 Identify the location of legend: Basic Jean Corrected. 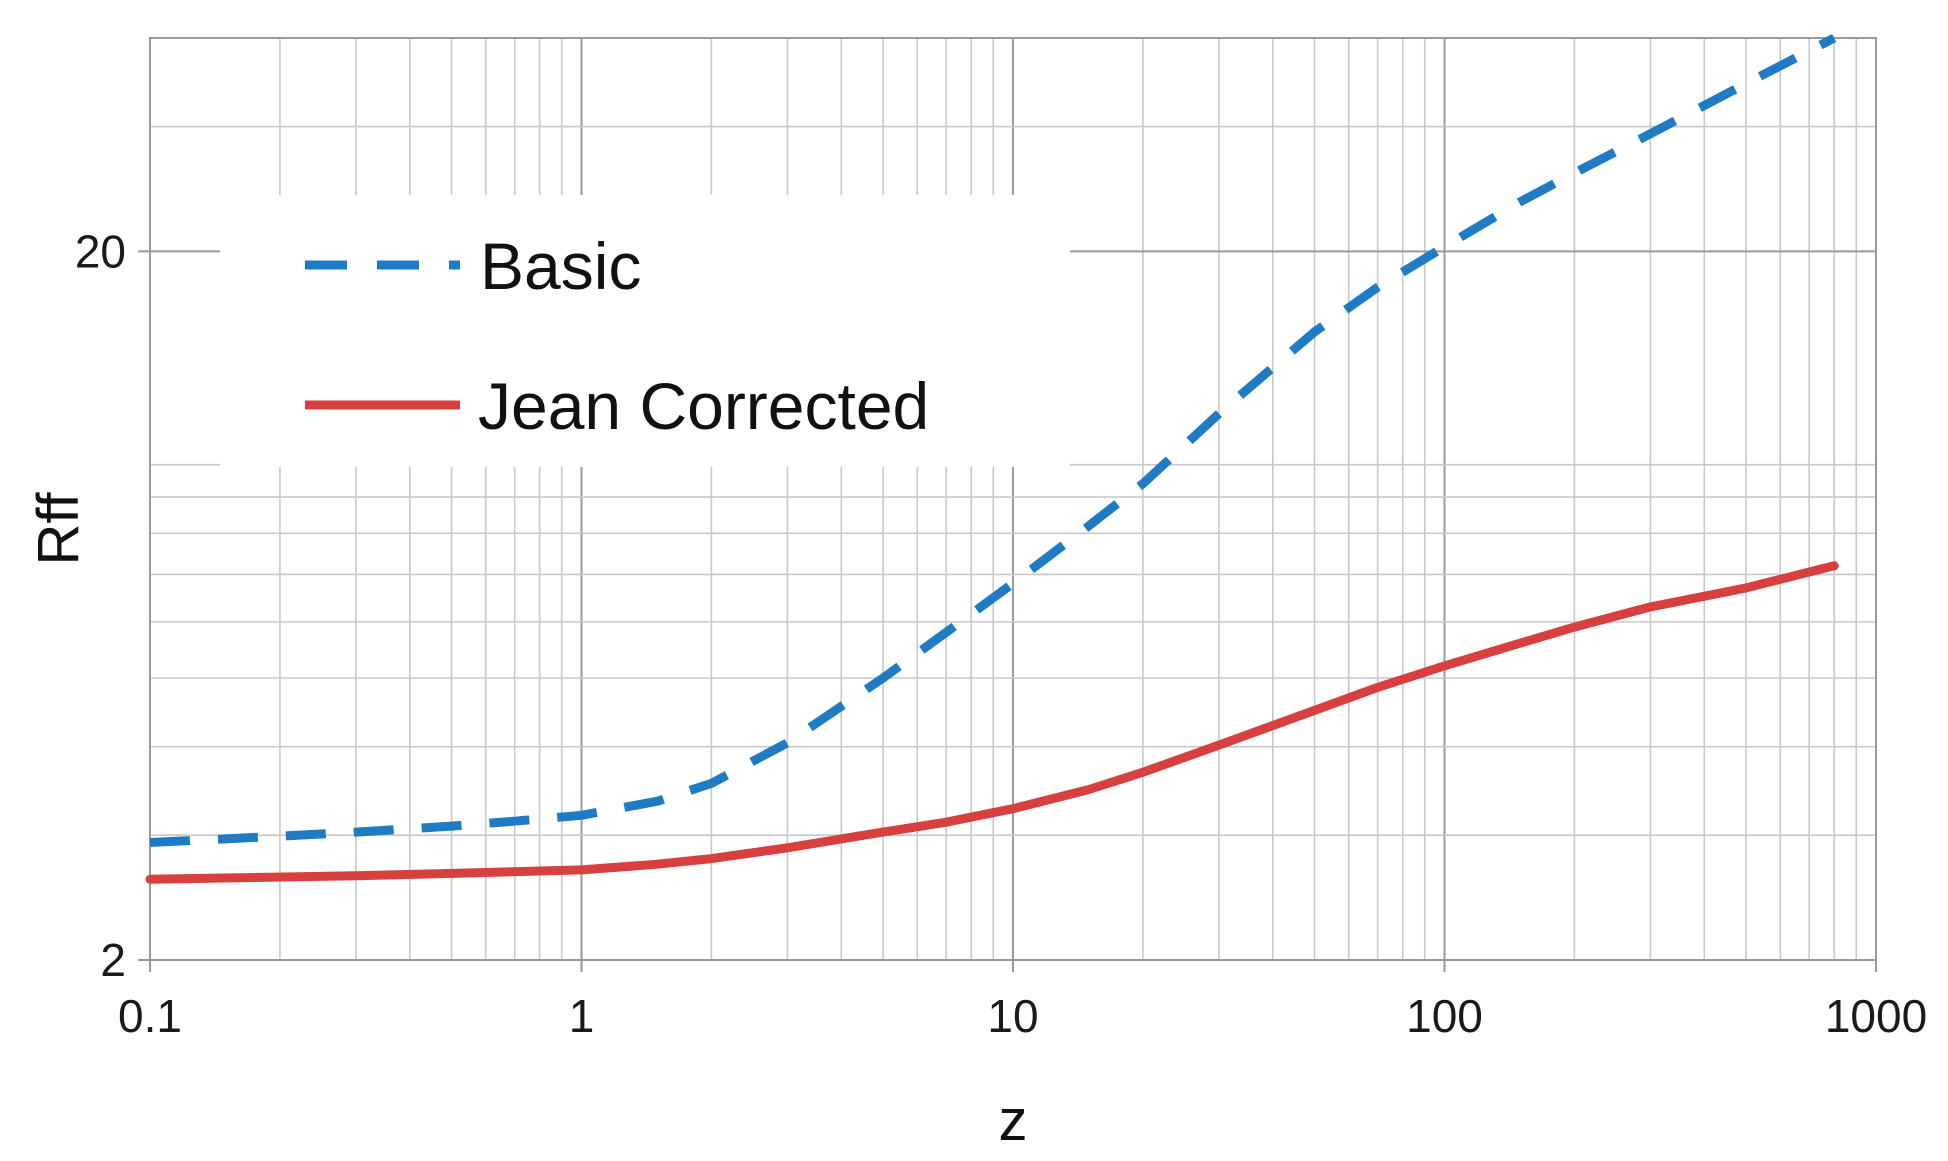
(645, 331).